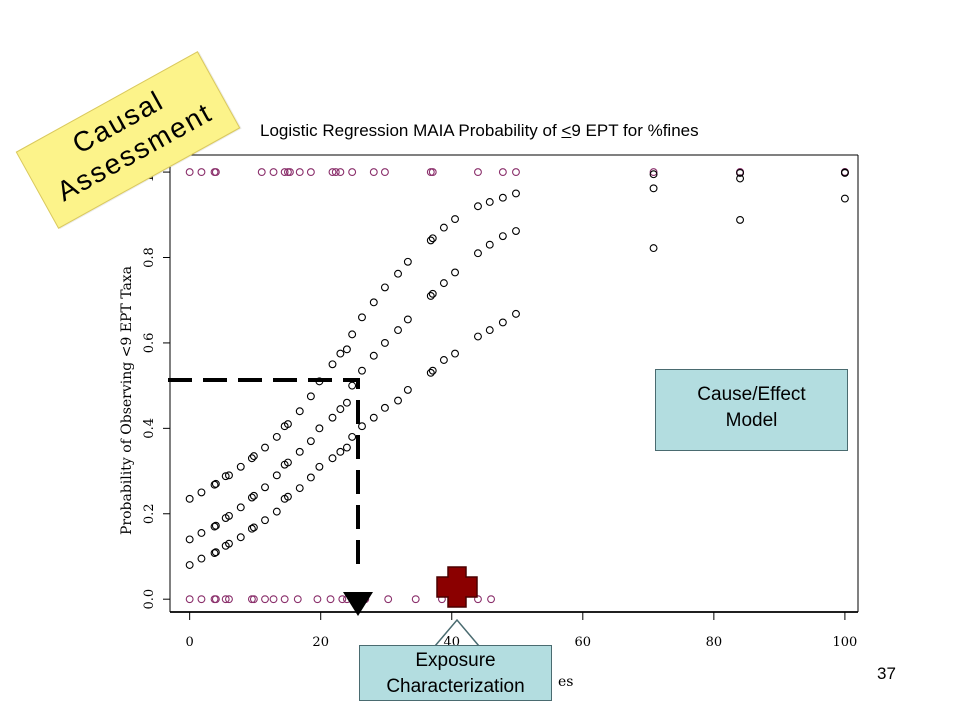 The width and height of the screenshot is (960, 720). I want to click on y-tick-label: 0.8, so click(149, 257).